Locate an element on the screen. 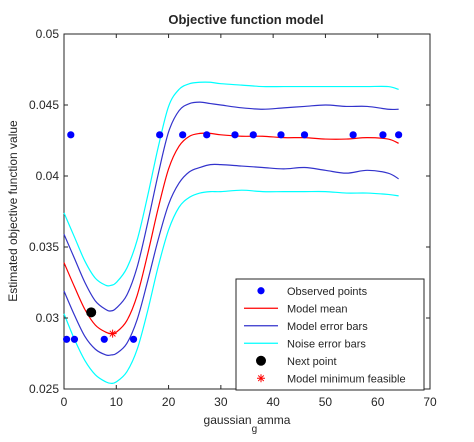 The image size is (474, 442). legend-entry-model-error-bars: Model error bars is located at coordinates (306, 327).